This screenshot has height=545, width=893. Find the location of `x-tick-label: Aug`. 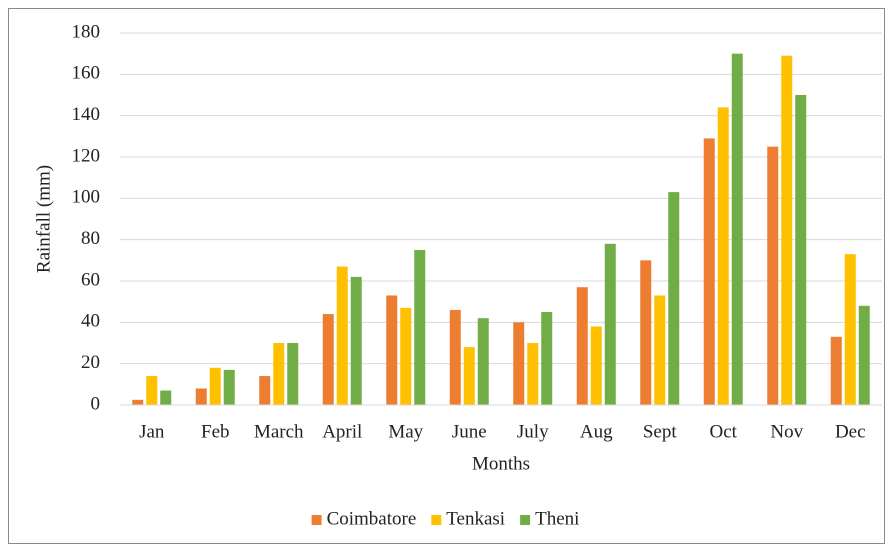

x-tick-label: Aug is located at coordinates (596, 431).